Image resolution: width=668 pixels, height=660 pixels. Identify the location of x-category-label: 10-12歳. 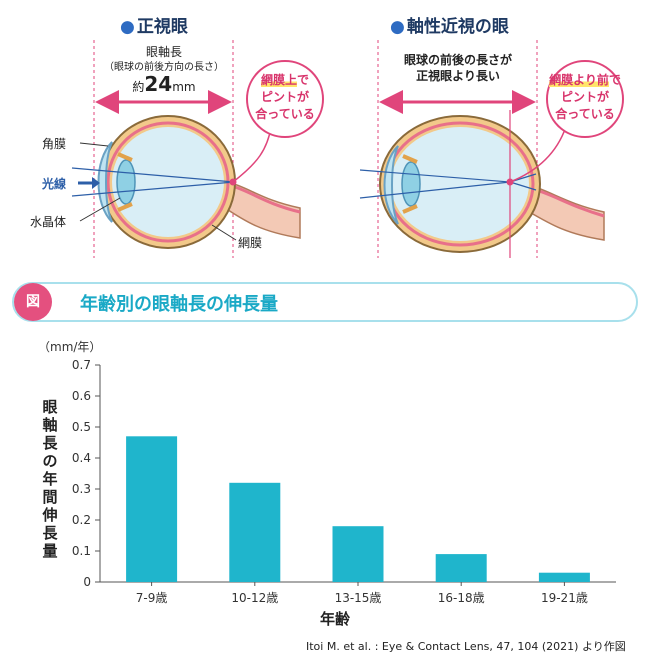
(254, 598).